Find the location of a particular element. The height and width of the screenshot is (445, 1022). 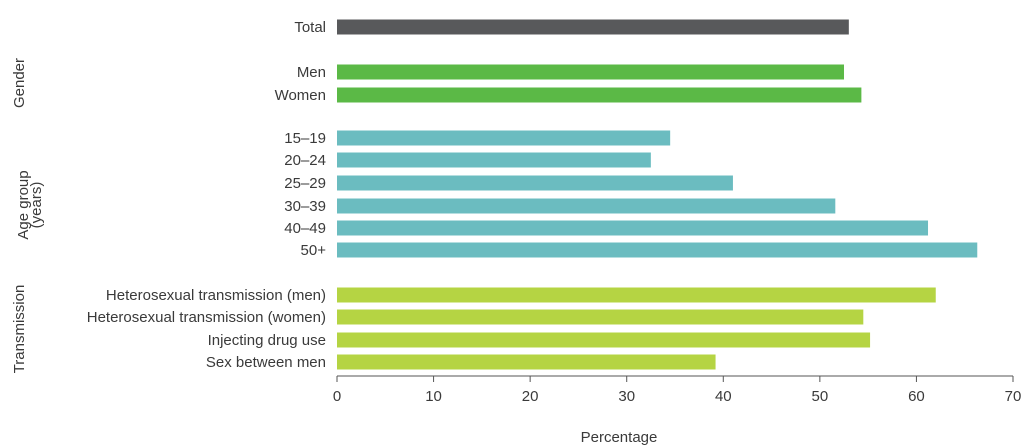

category-label-20-24: 20–24 is located at coordinates (305, 160).